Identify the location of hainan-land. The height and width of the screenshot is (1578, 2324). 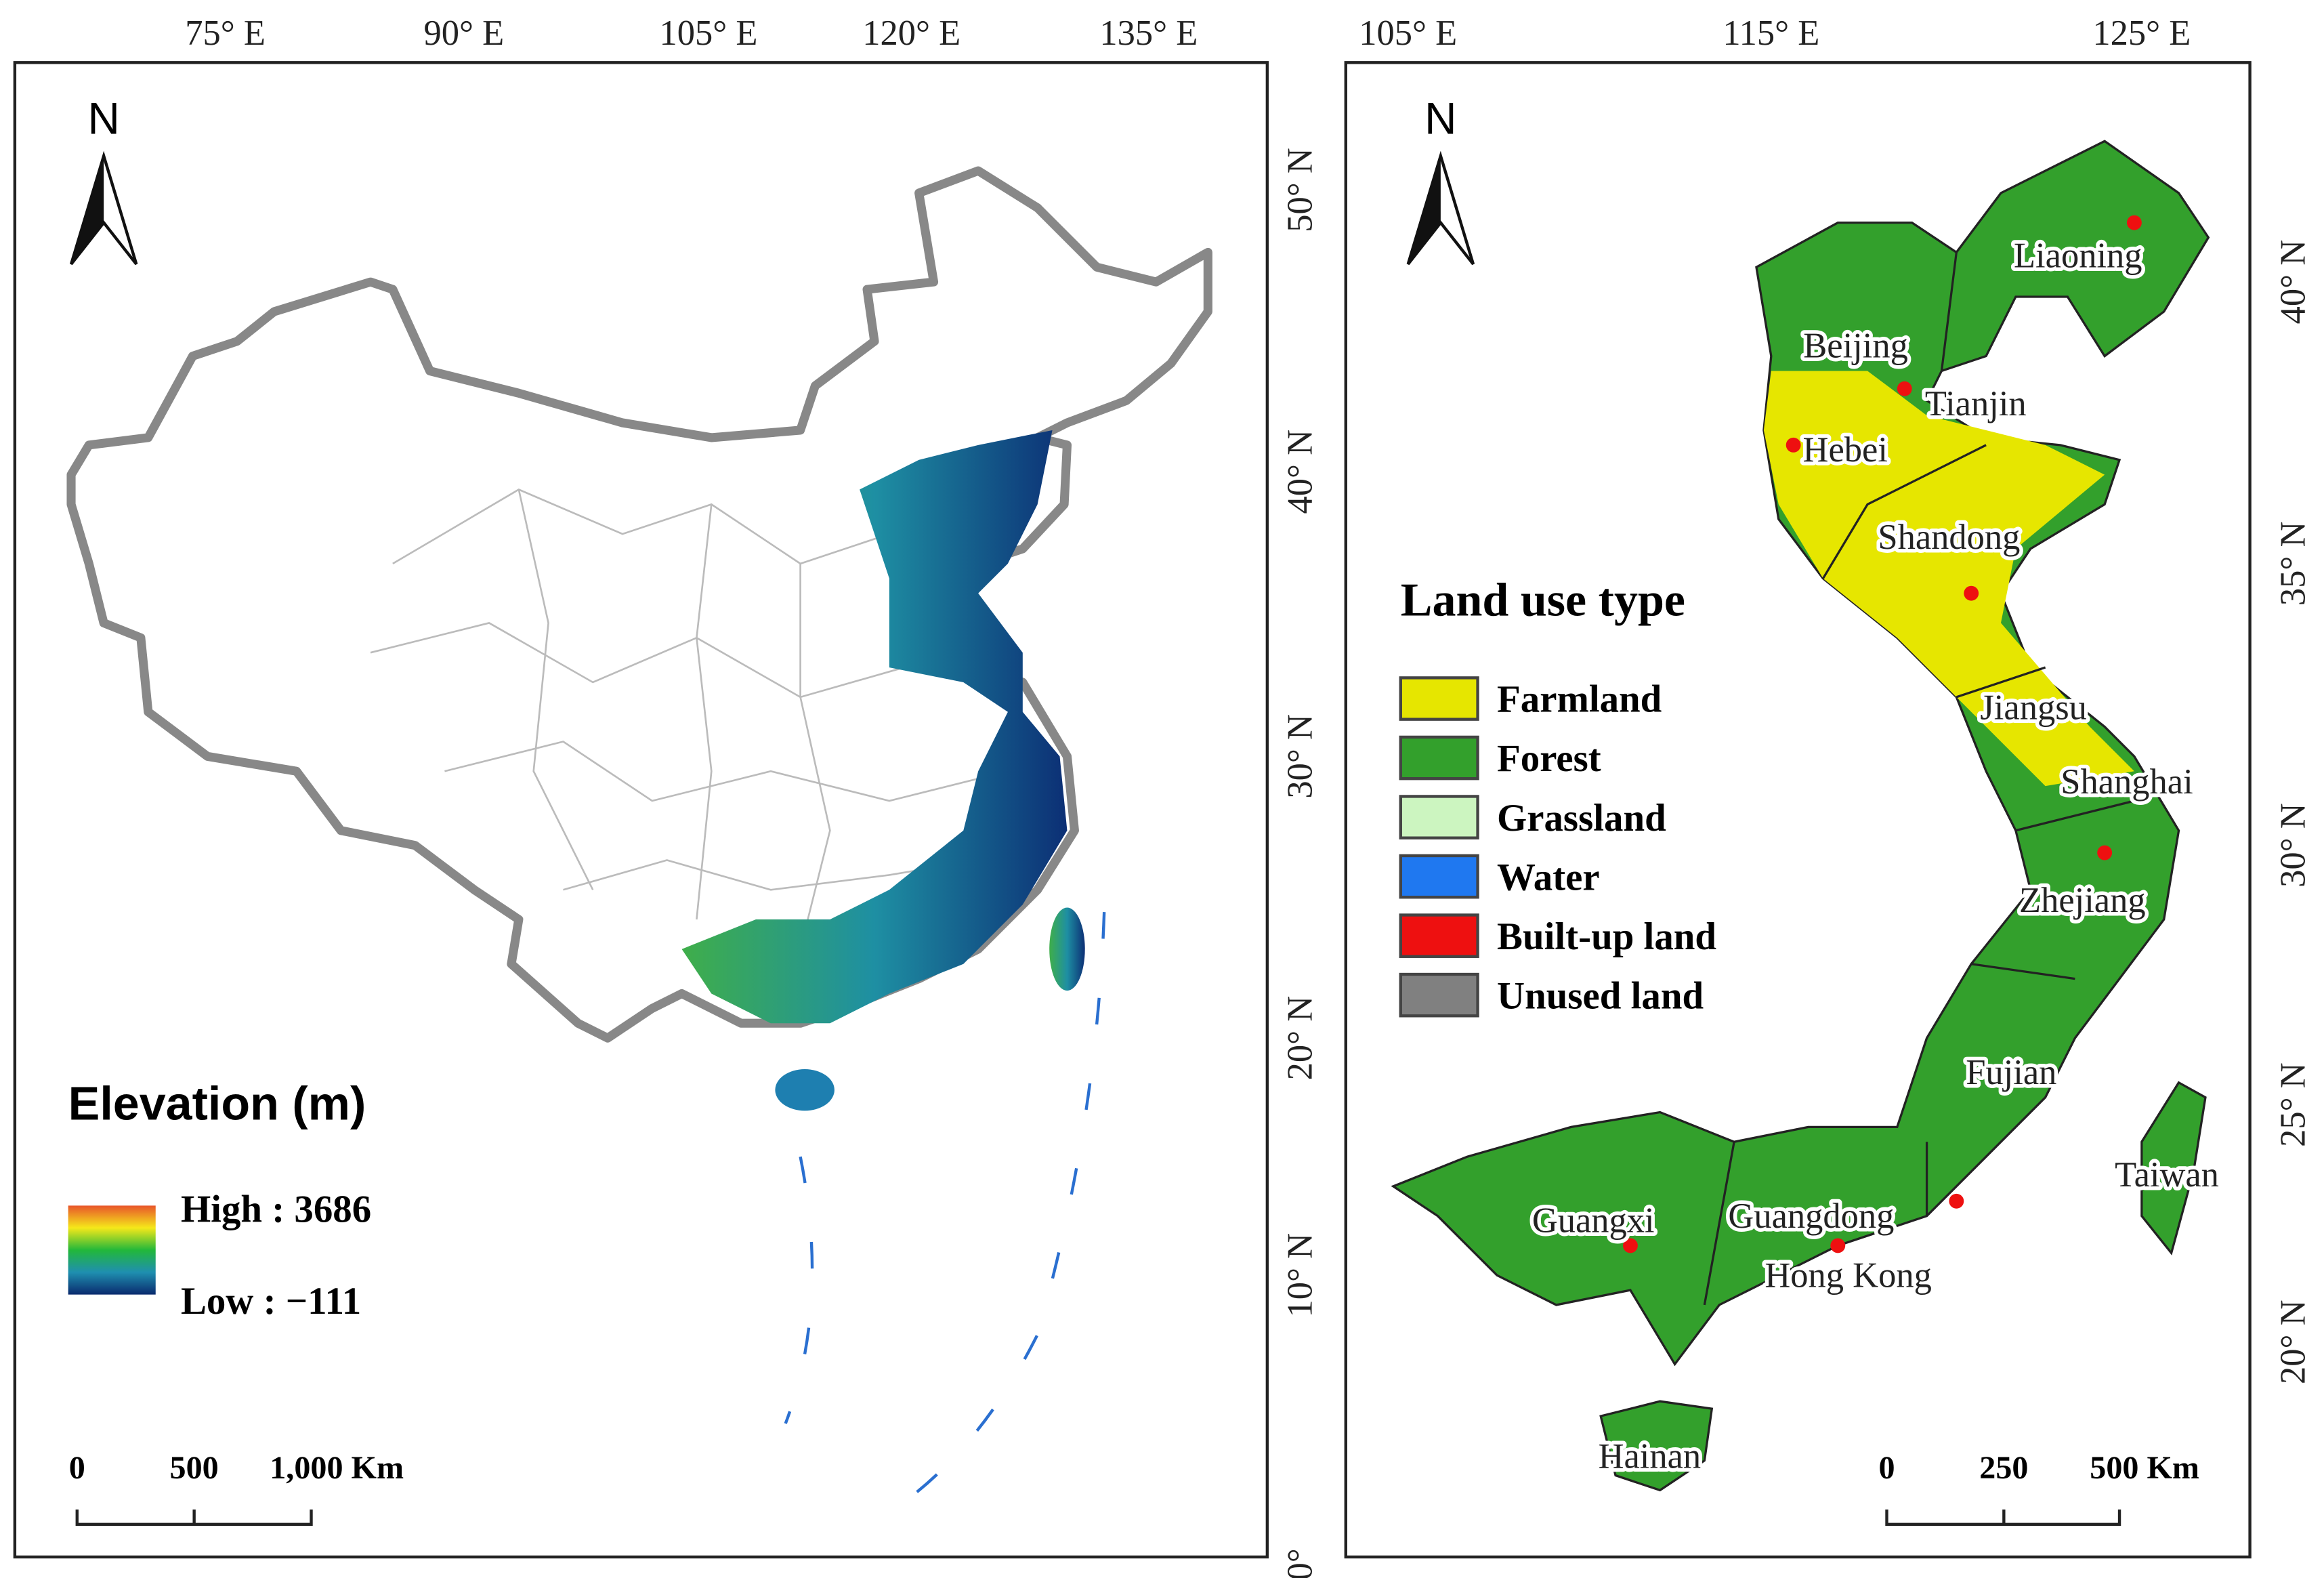
(1657, 1446).